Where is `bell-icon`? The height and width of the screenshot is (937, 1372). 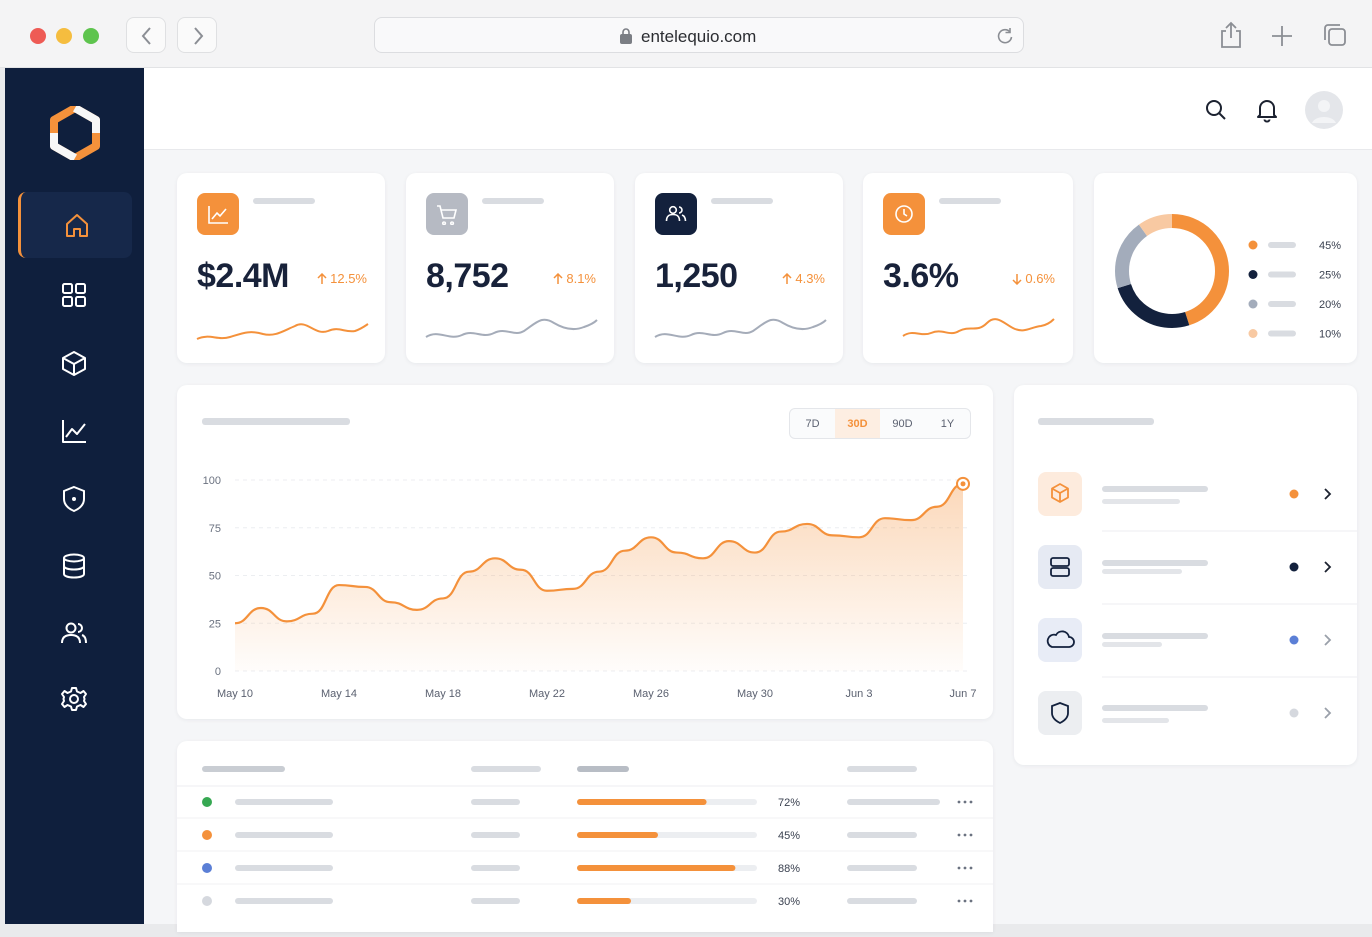
bell-icon is located at coordinates (1267, 110).